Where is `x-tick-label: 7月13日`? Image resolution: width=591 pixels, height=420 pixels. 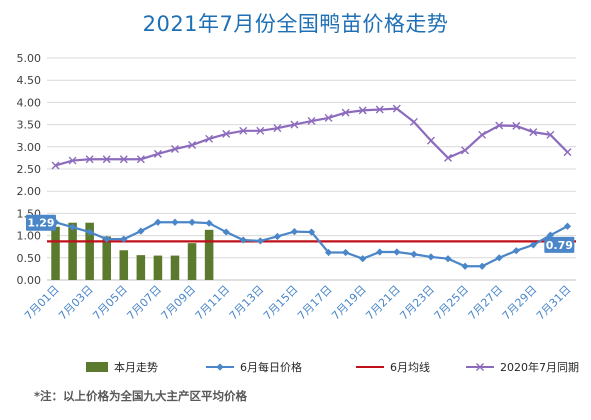 x-tick-label: 7月13日 is located at coordinates (247, 303).